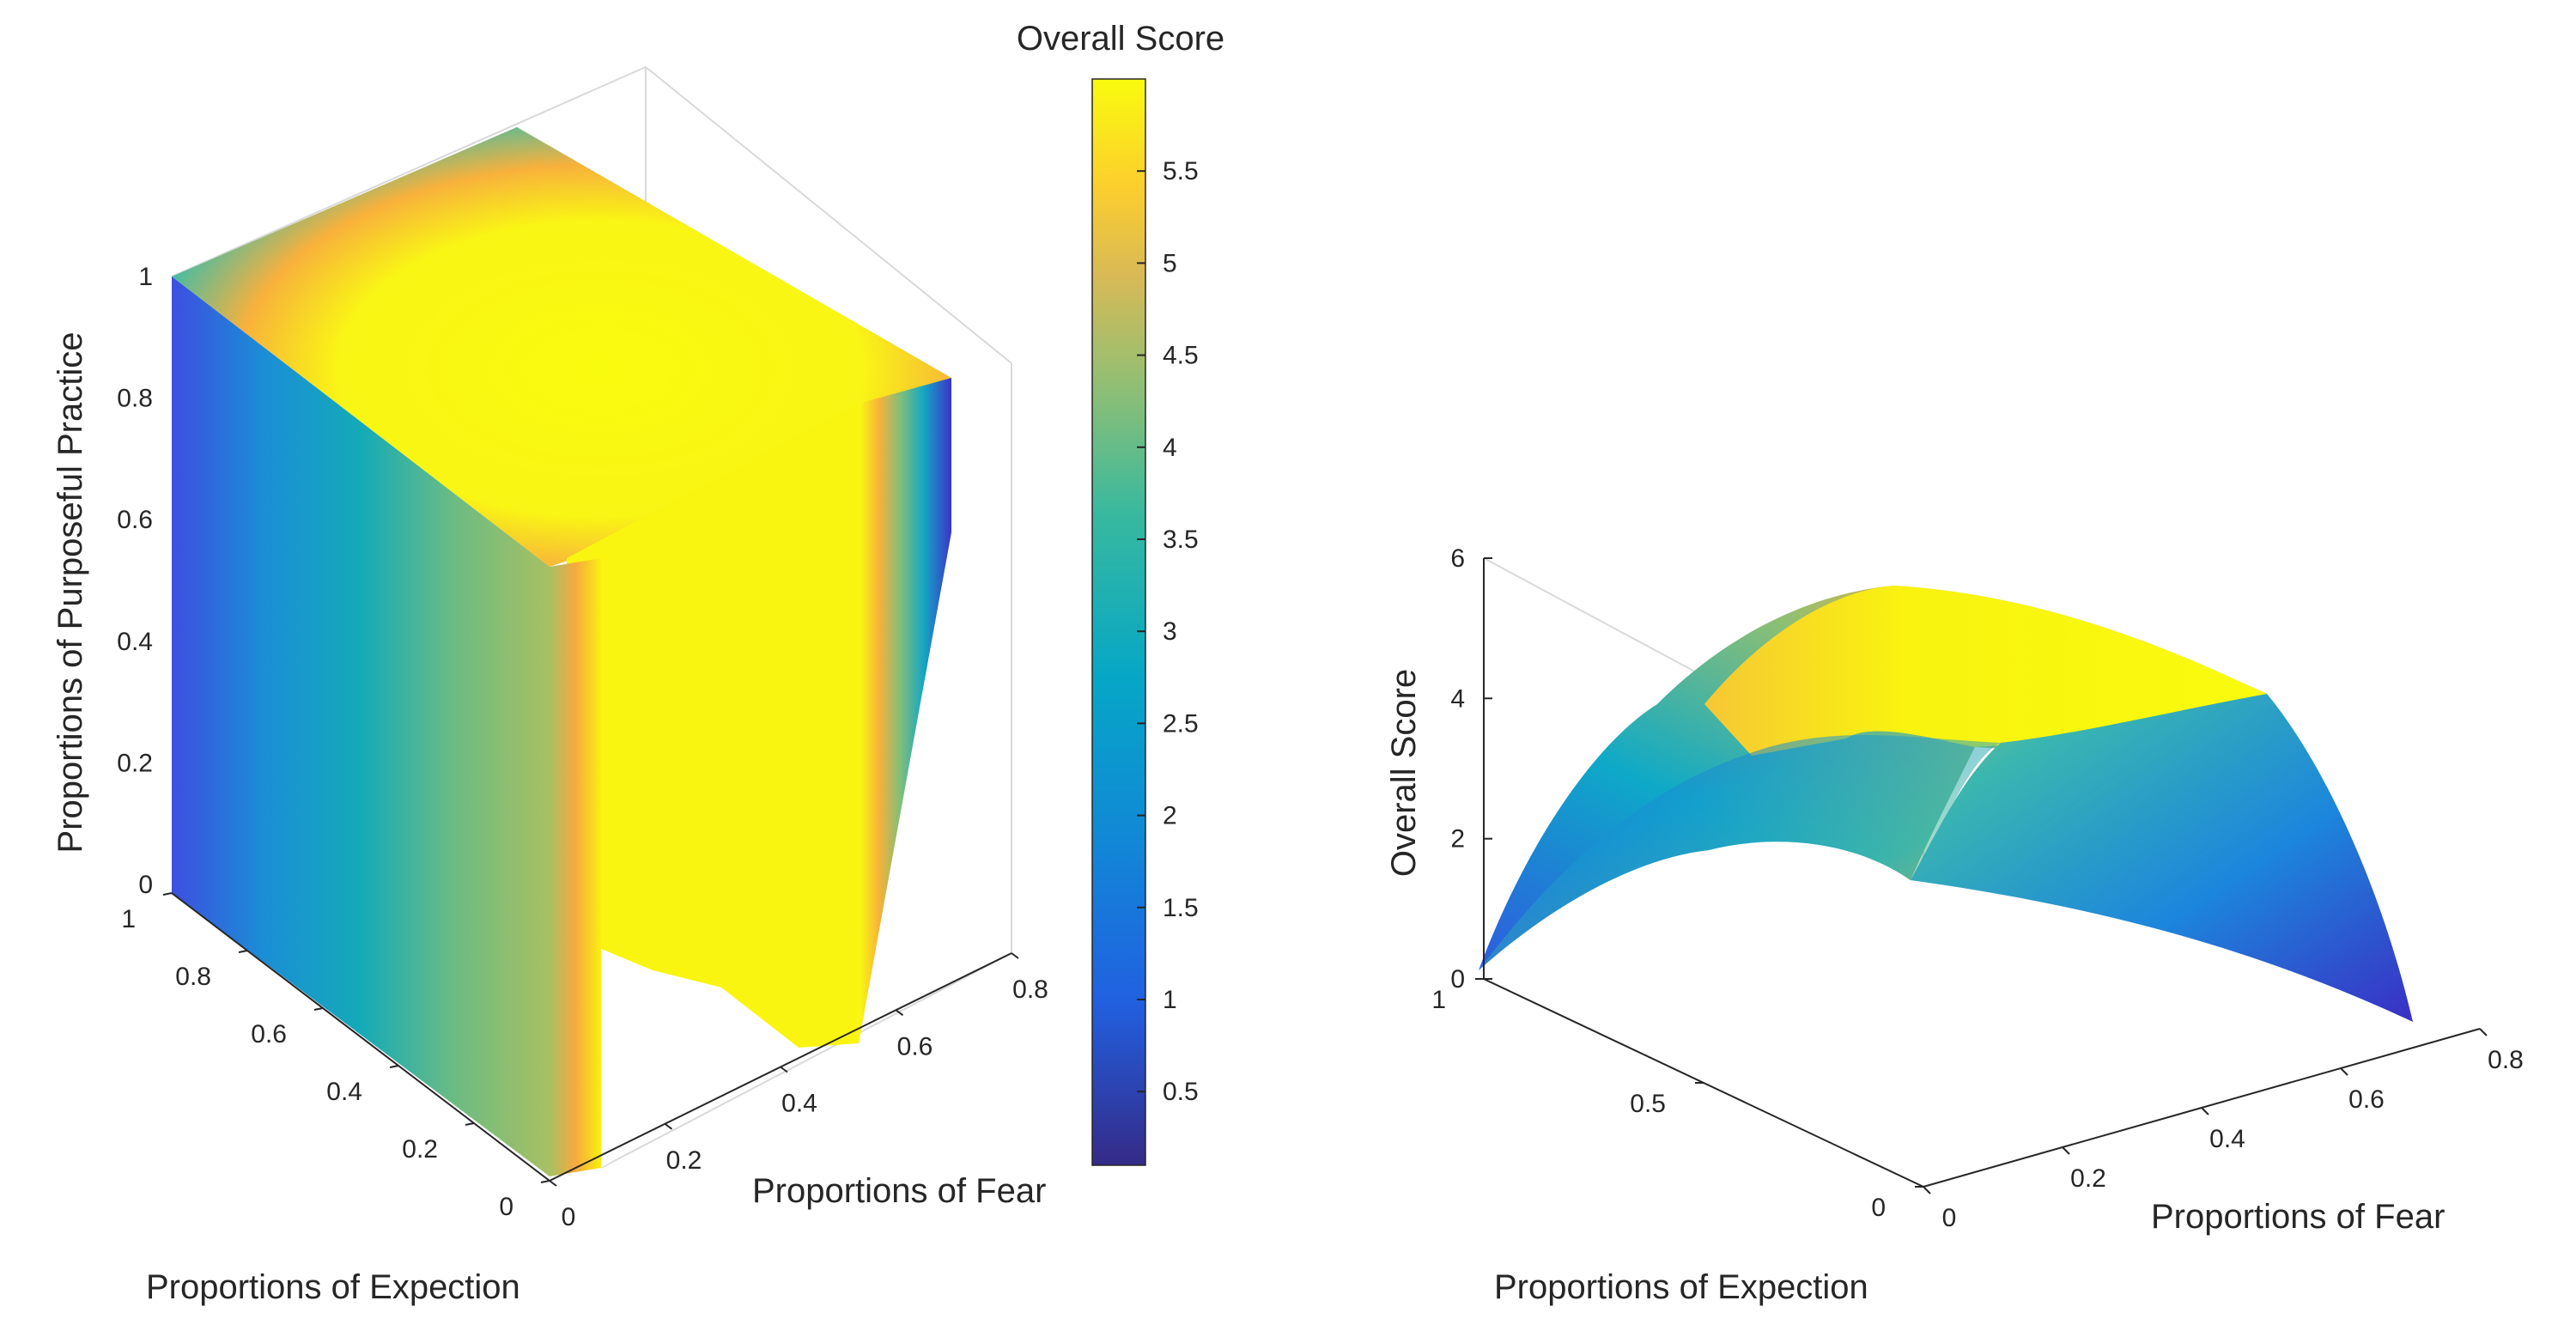  I want to click on right-z-tick-label: 6, so click(1458, 558).